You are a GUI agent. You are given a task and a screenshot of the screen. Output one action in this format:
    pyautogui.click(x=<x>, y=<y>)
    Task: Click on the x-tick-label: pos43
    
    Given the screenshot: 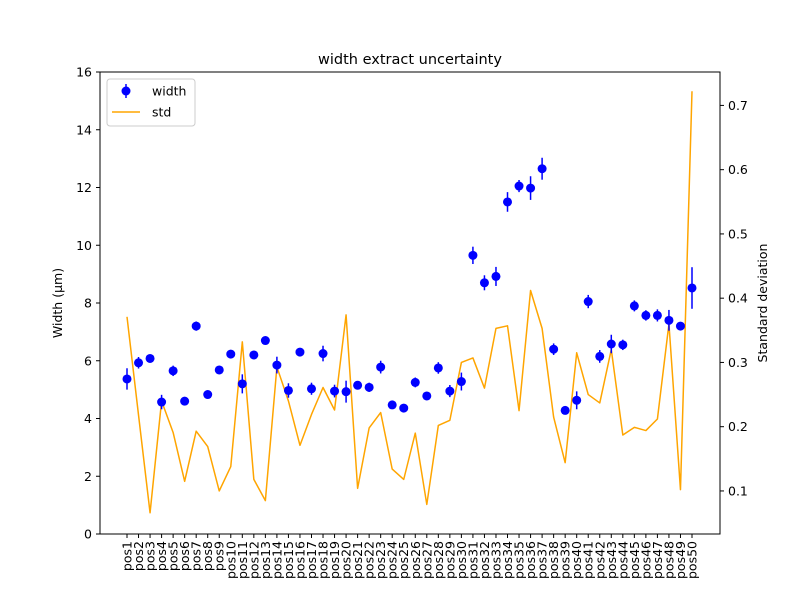 What is the action you would take?
    pyautogui.click(x=611, y=560)
    